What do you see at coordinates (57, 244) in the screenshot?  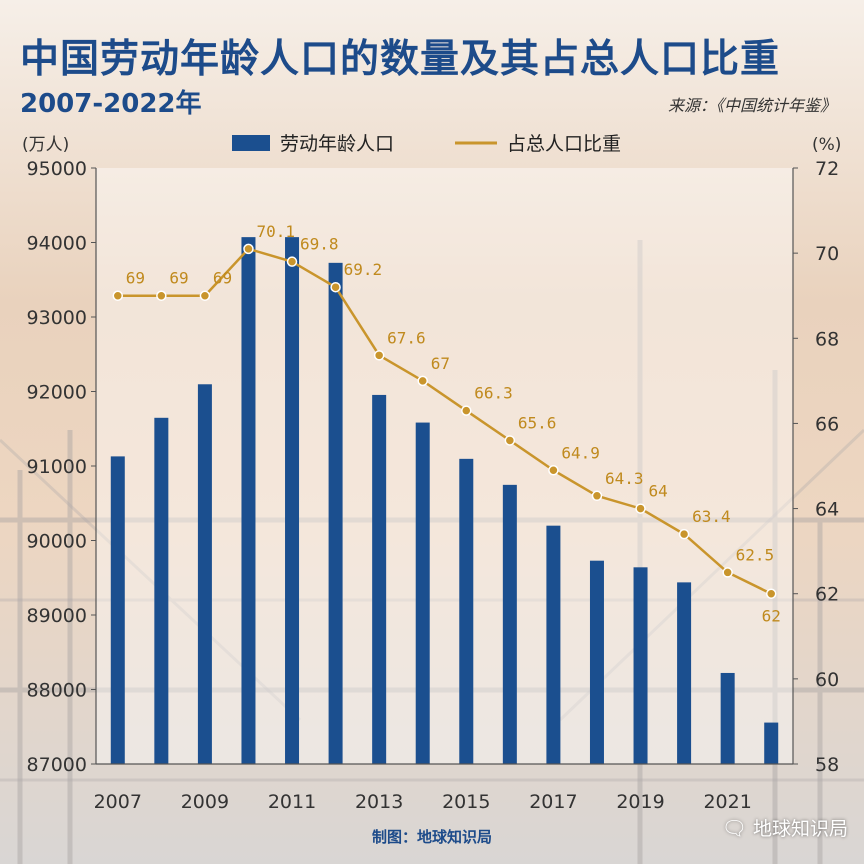 I see `y-left-tick-label: 94000` at bounding box center [57, 244].